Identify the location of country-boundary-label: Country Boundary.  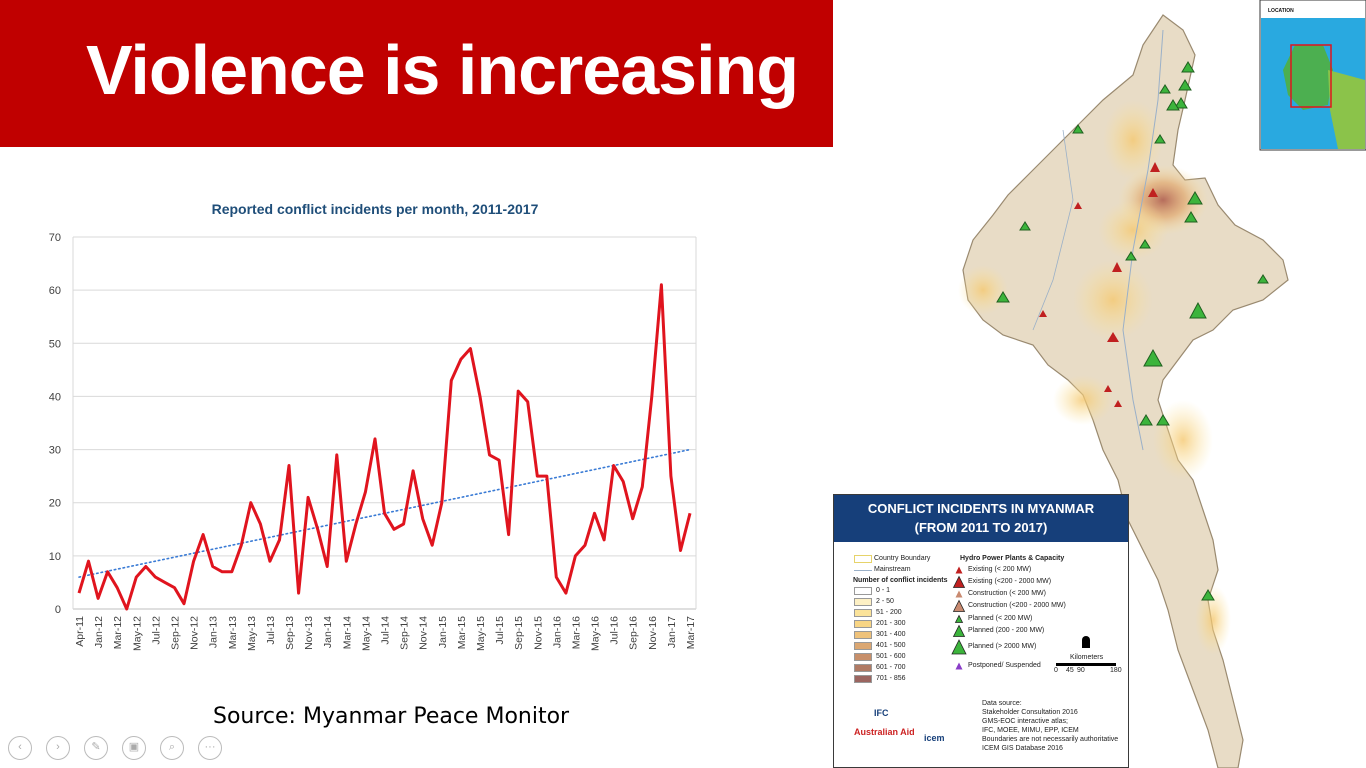
(902, 558).